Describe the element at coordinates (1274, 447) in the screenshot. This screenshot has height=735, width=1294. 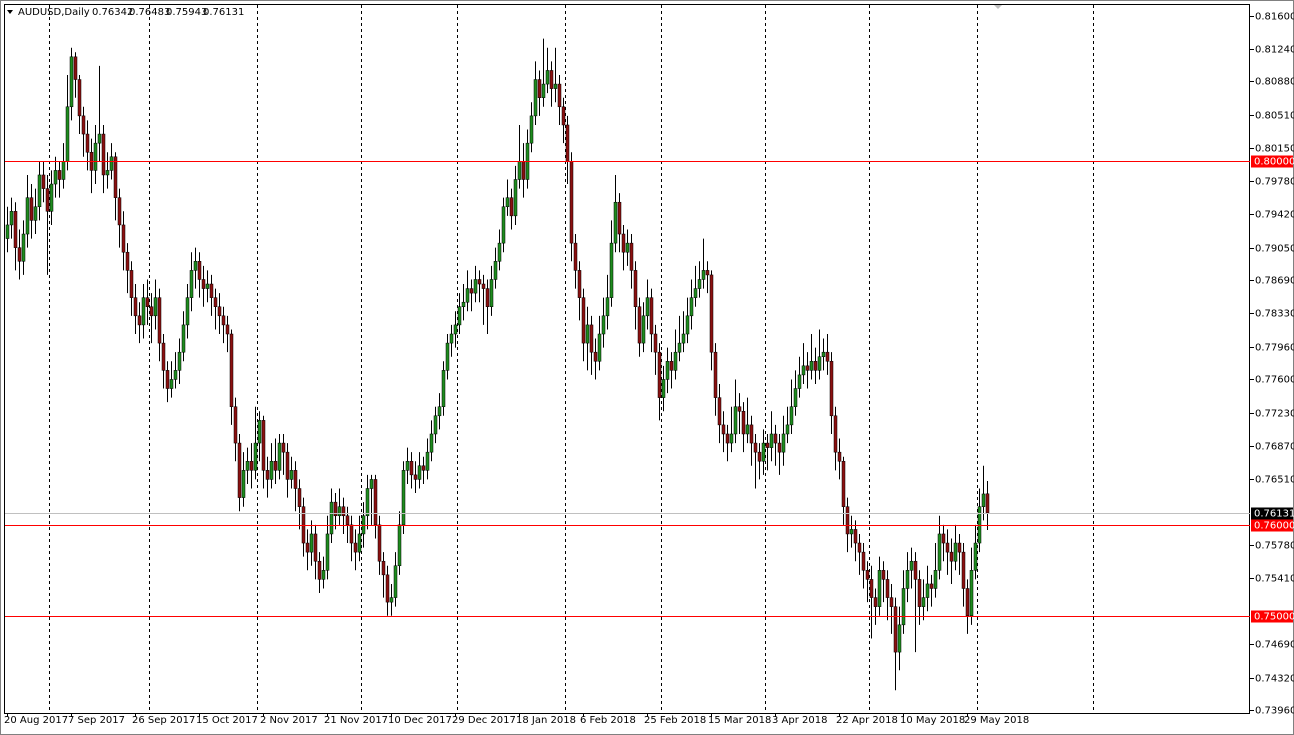
I see `y-tick-label: 0.76870` at that location.